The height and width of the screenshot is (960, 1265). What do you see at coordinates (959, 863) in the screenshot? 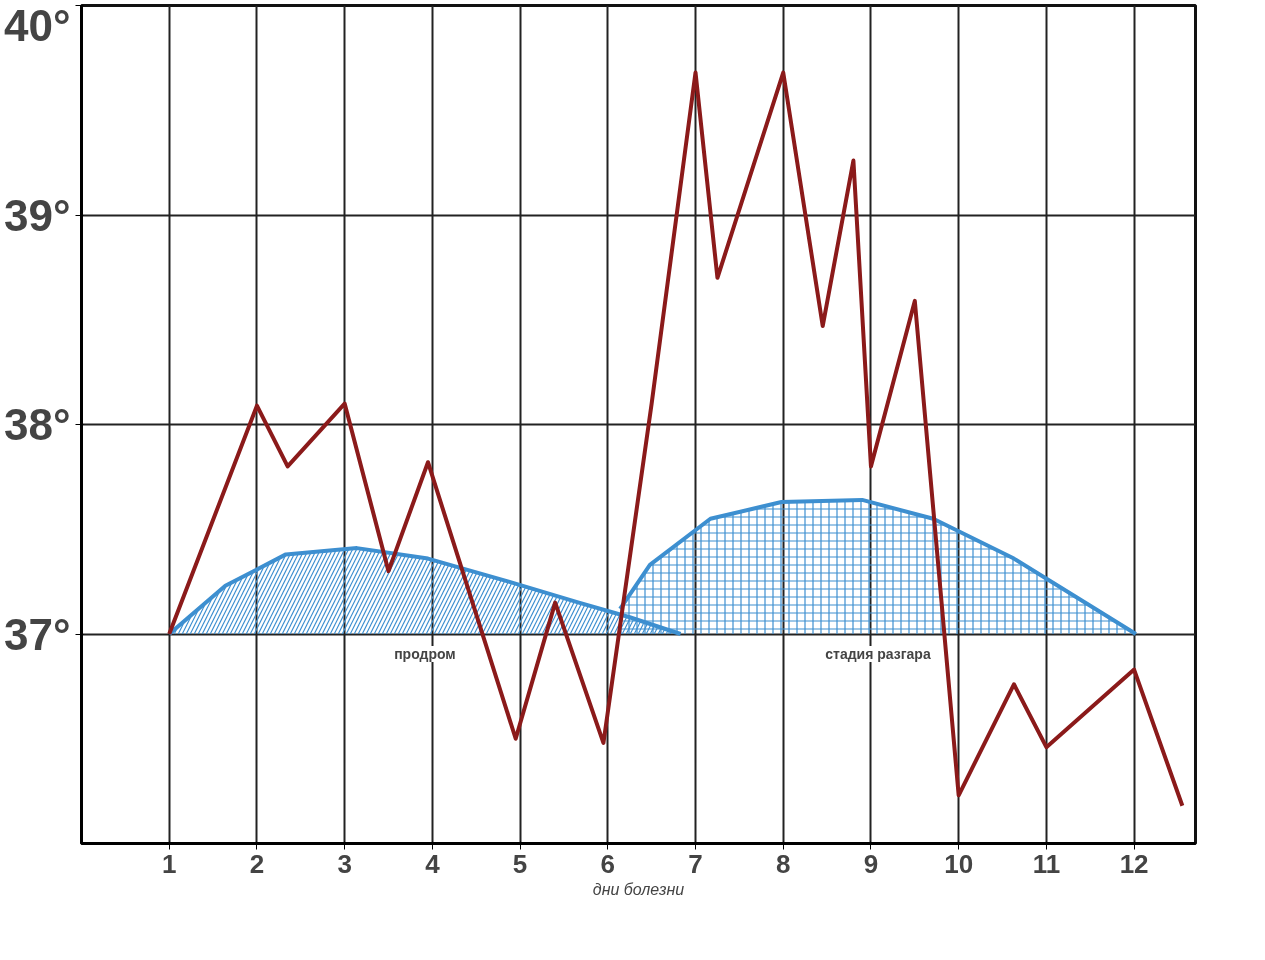
I see `x-tick-label: 10` at bounding box center [959, 863].